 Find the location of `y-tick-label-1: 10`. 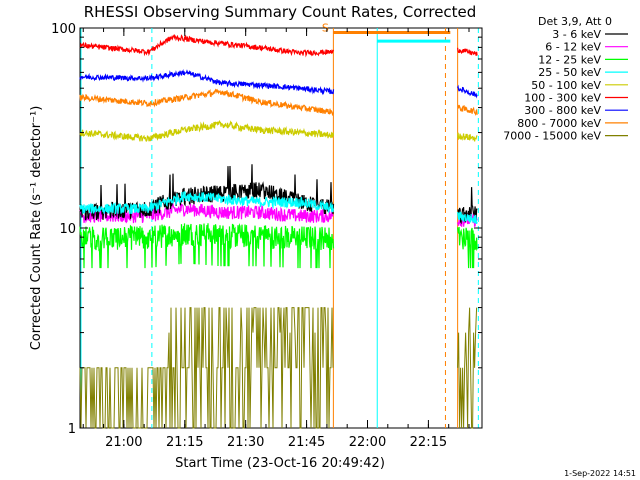

y-tick-label-1: 10 is located at coordinates (67, 229).